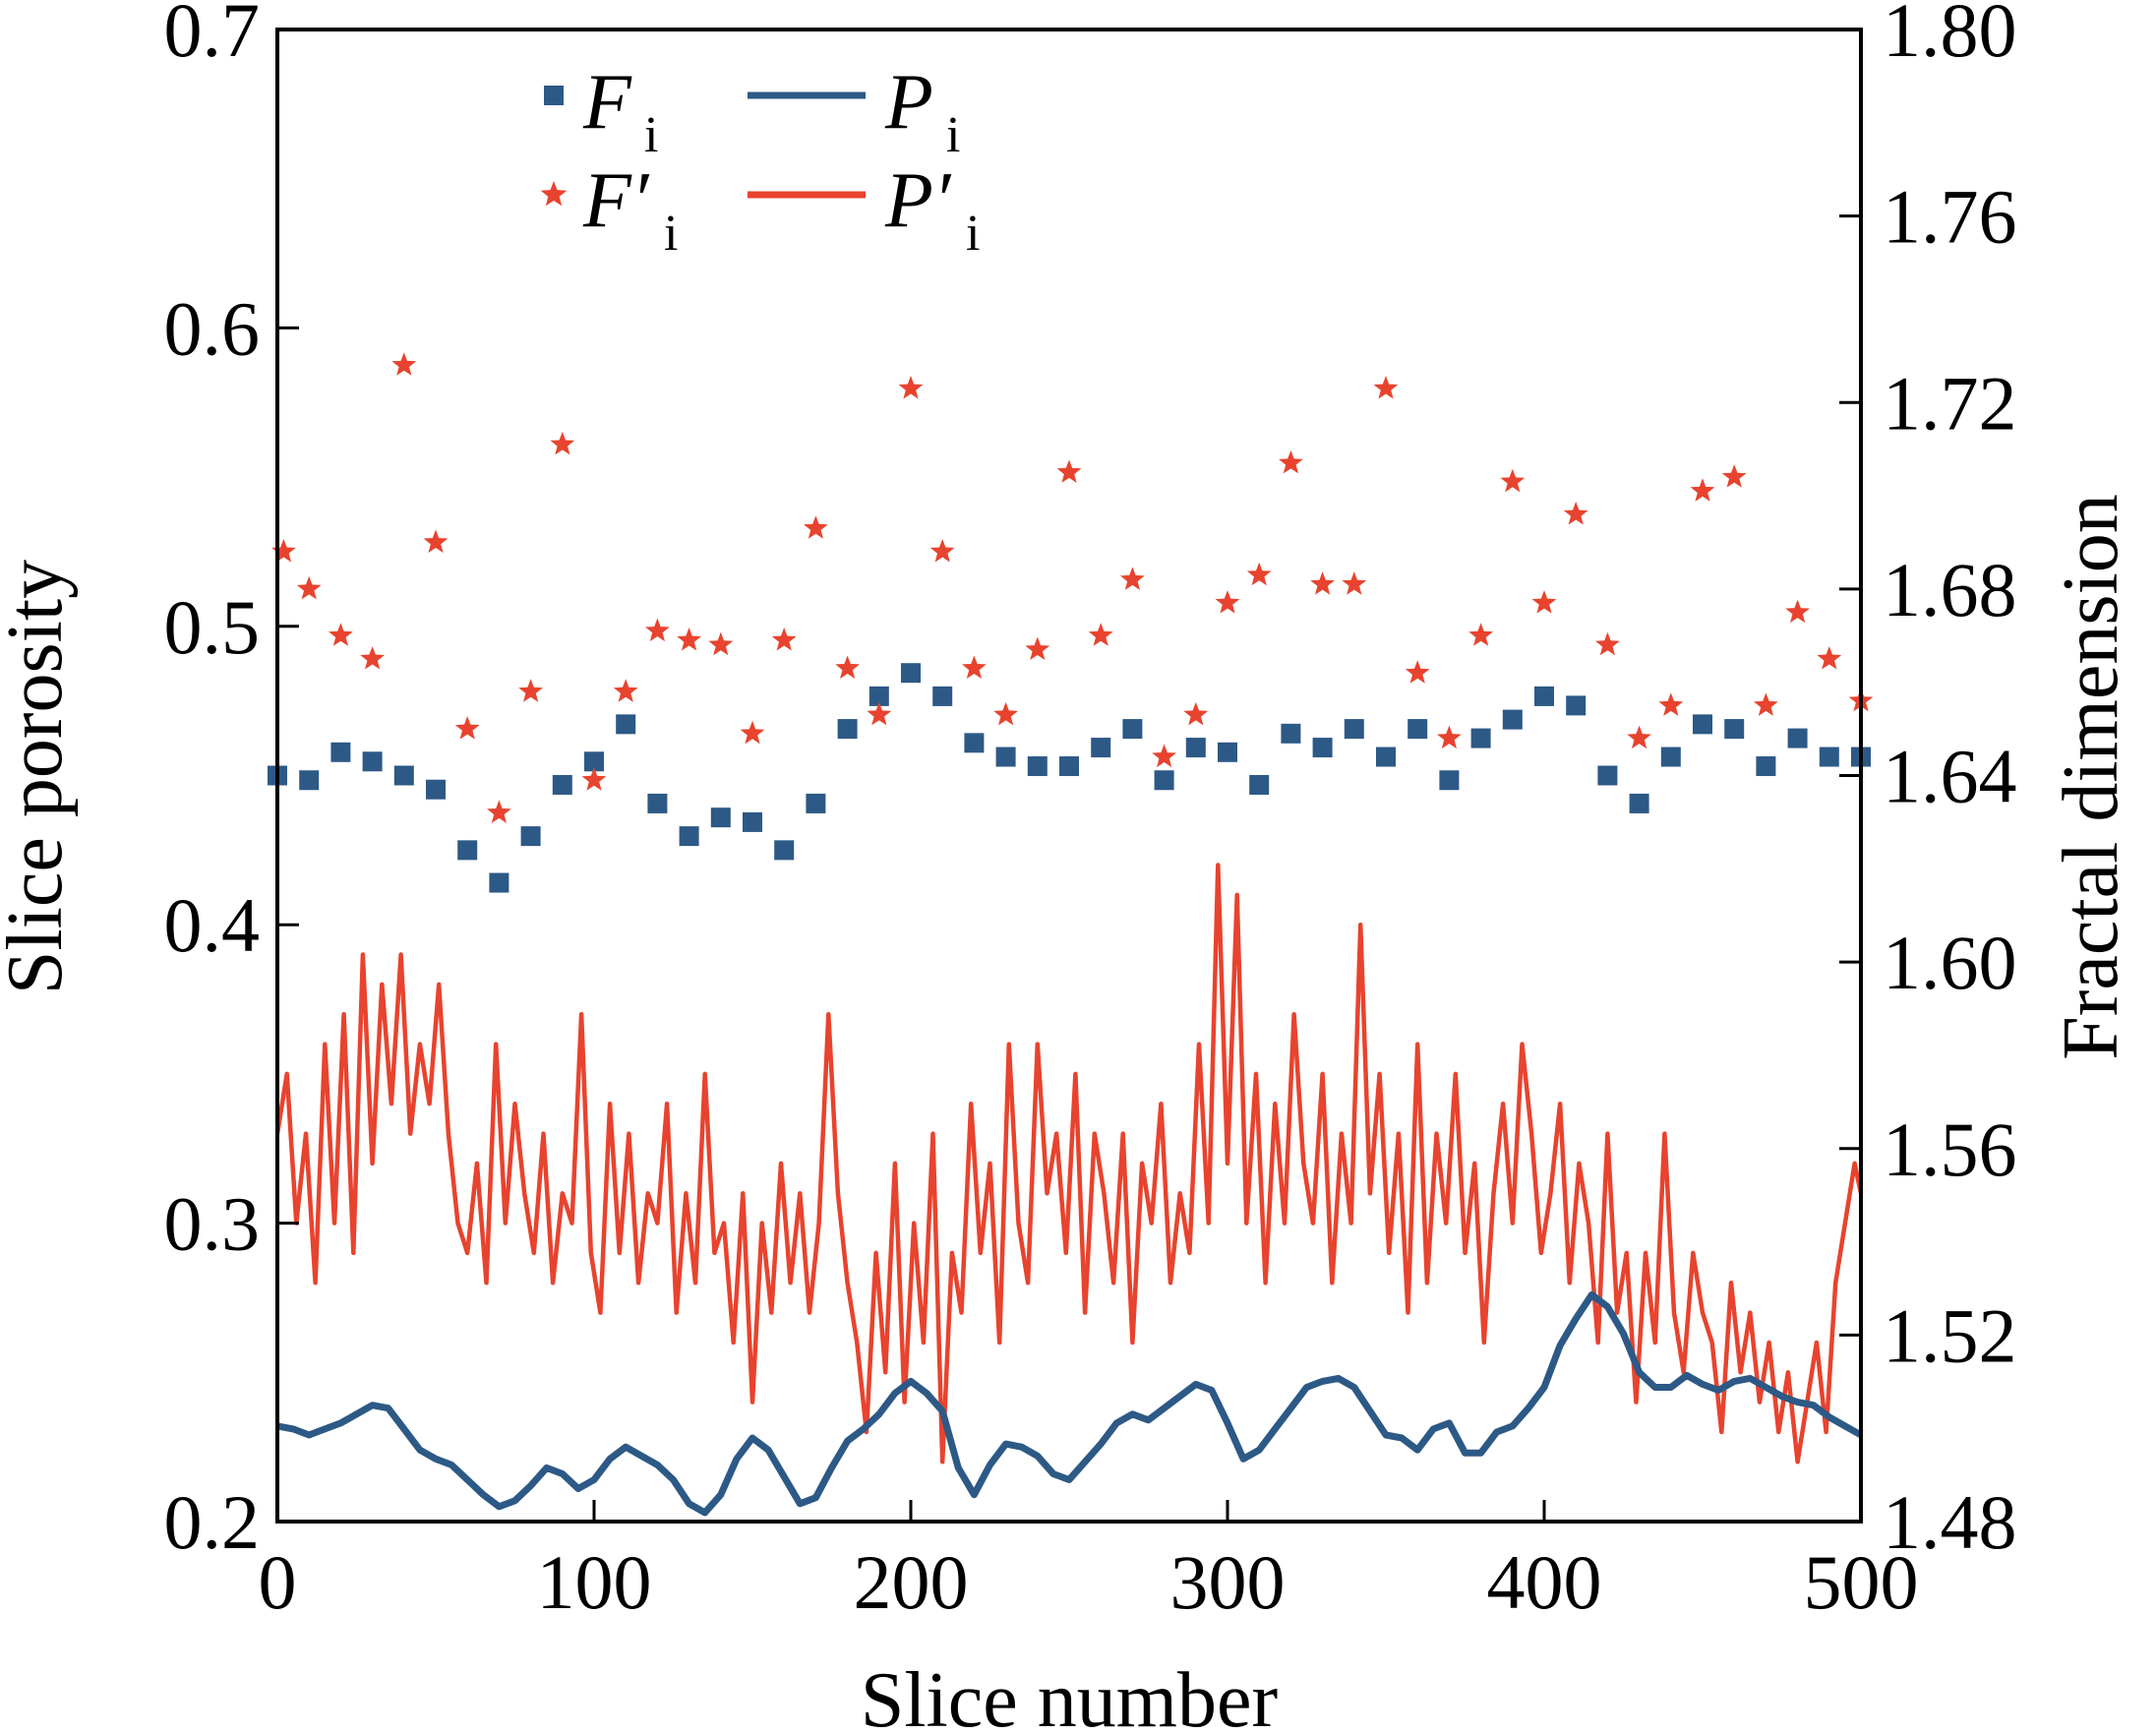 The width and height of the screenshot is (2156, 1734). I want to click on y-right-tick-label: 1.64, so click(1950, 776).